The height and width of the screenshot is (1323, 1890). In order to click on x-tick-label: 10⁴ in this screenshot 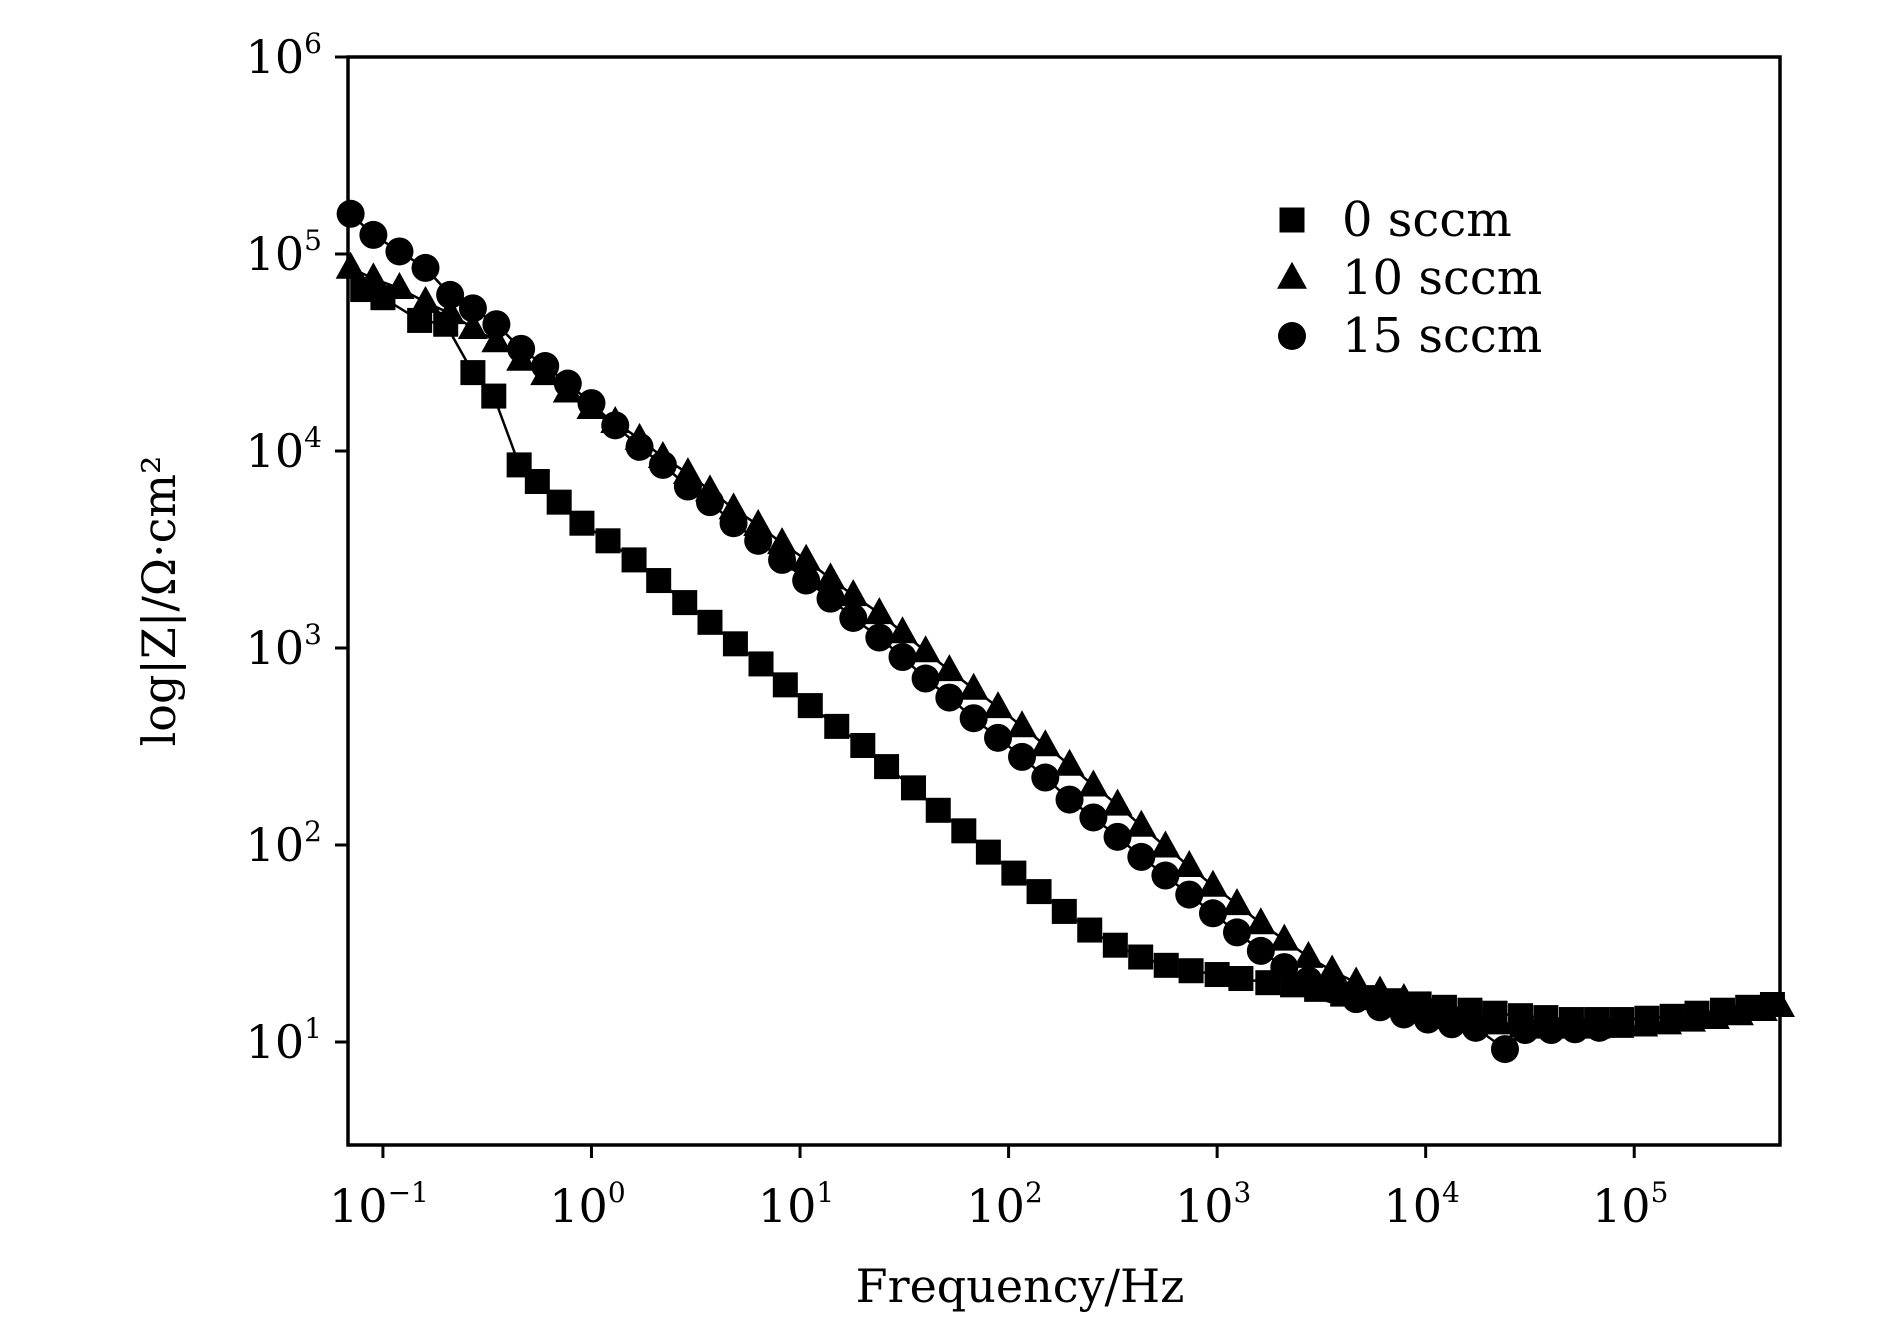, I will do `click(1421, 1204)`.